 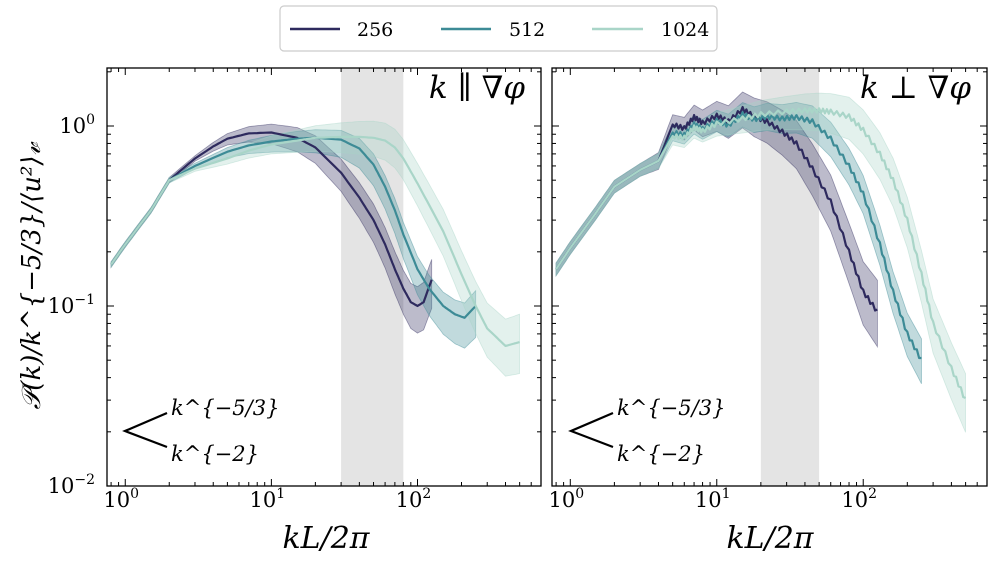 What do you see at coordinates (77, 125) in the screenshot?
I see `y-tick-label: 10⁰` at bounding box center [77, 125].